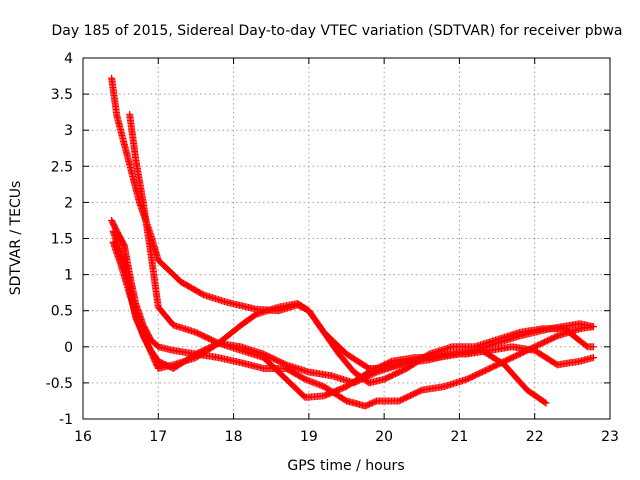 The width and height of the screenshot is (640, 480). What do you see at coordinates (66, 420) in the screenshot?
I see `y-tick-label: -1` at bounding box center [66, 420].